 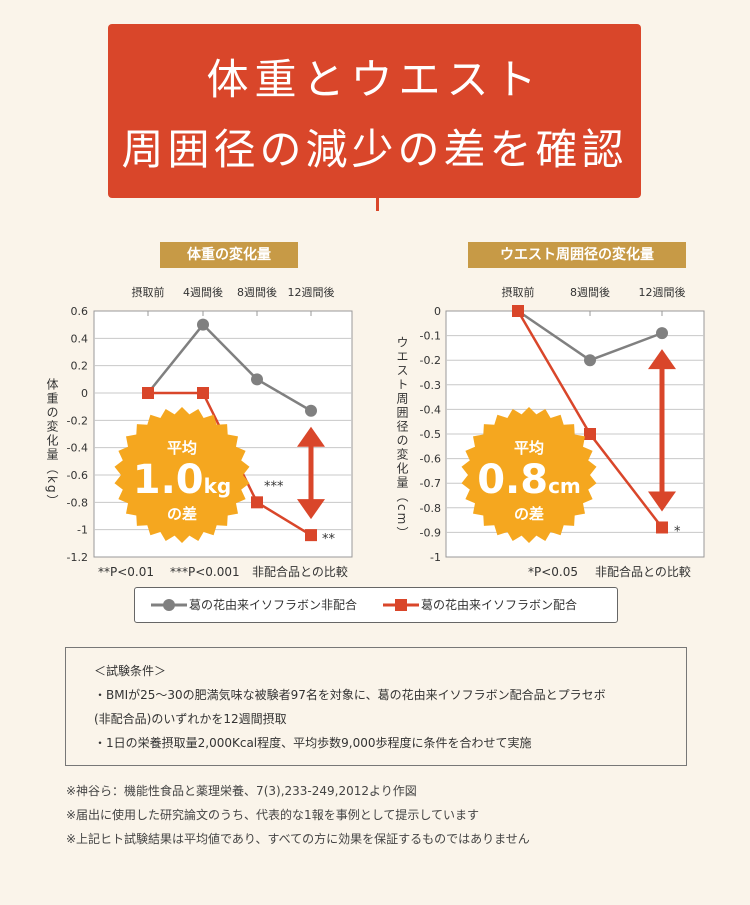 I want to click on title-line-2: 周囲径の減少の差を確認, so click(x=374, y=149).